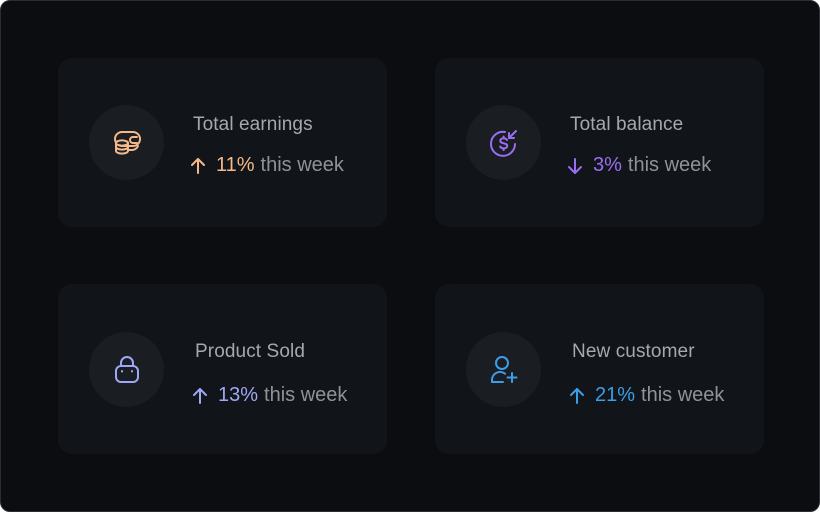  I want to click on card-title: New customer, so click(633, 351).